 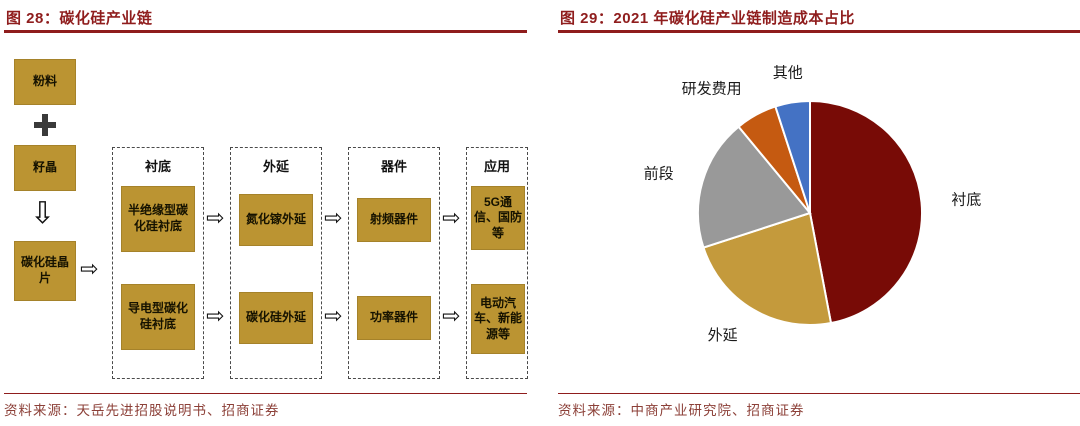 I want to click on flow-box-power-devices: 功率器件, so click(x=394, y=318).